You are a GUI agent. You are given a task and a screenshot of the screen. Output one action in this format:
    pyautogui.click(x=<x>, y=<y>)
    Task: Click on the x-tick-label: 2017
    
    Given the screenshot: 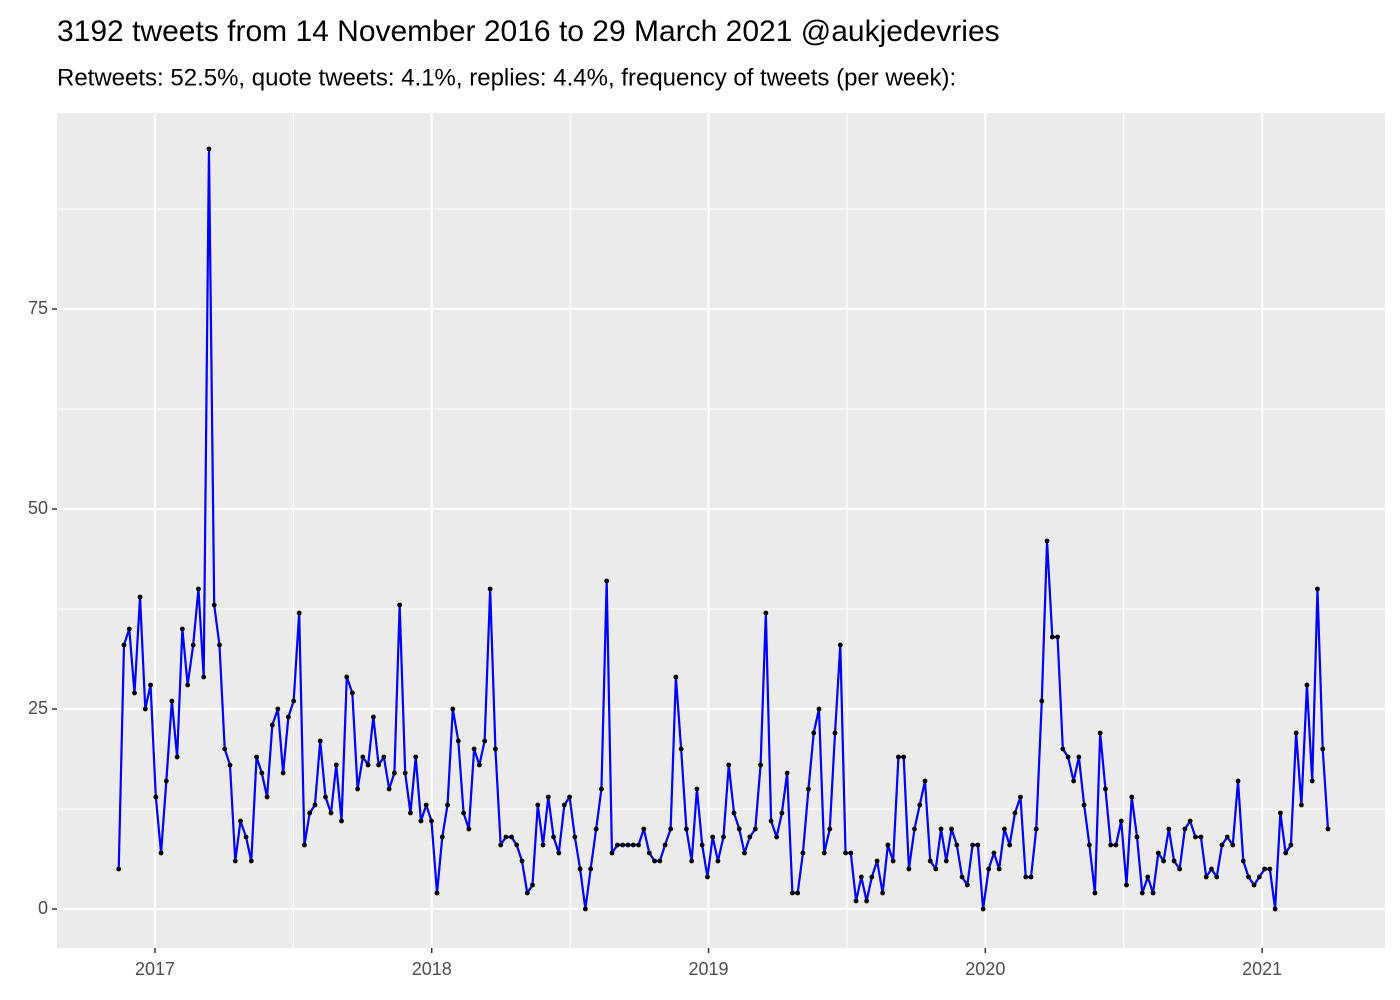 What is the action you would take?
    pyautogui.click(x=155, y=969)
    